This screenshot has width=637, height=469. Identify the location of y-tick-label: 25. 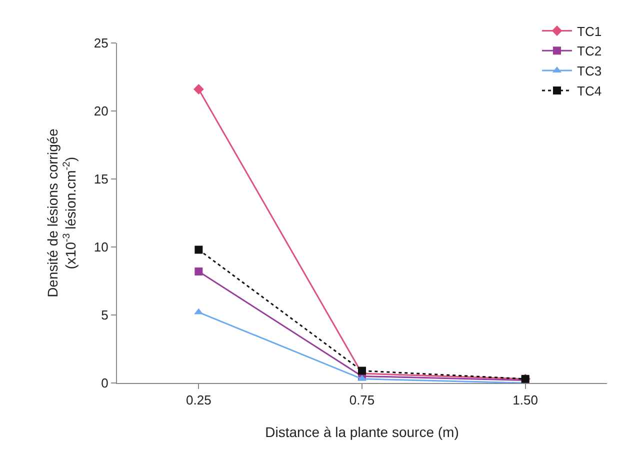
(101, 43).